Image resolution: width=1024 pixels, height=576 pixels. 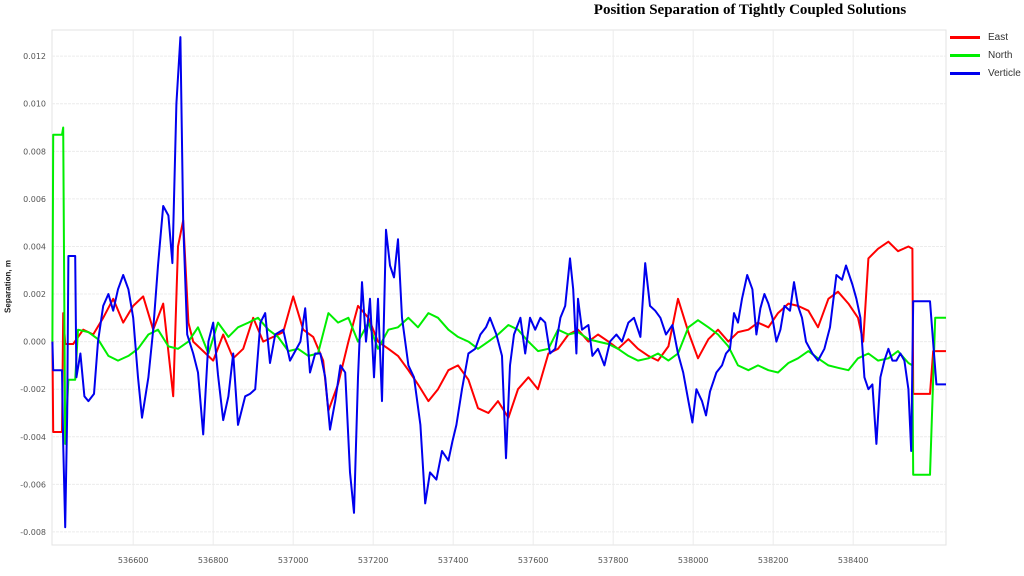 I want to click on y-tick-label: -0.002, so click(x=33, y=389).